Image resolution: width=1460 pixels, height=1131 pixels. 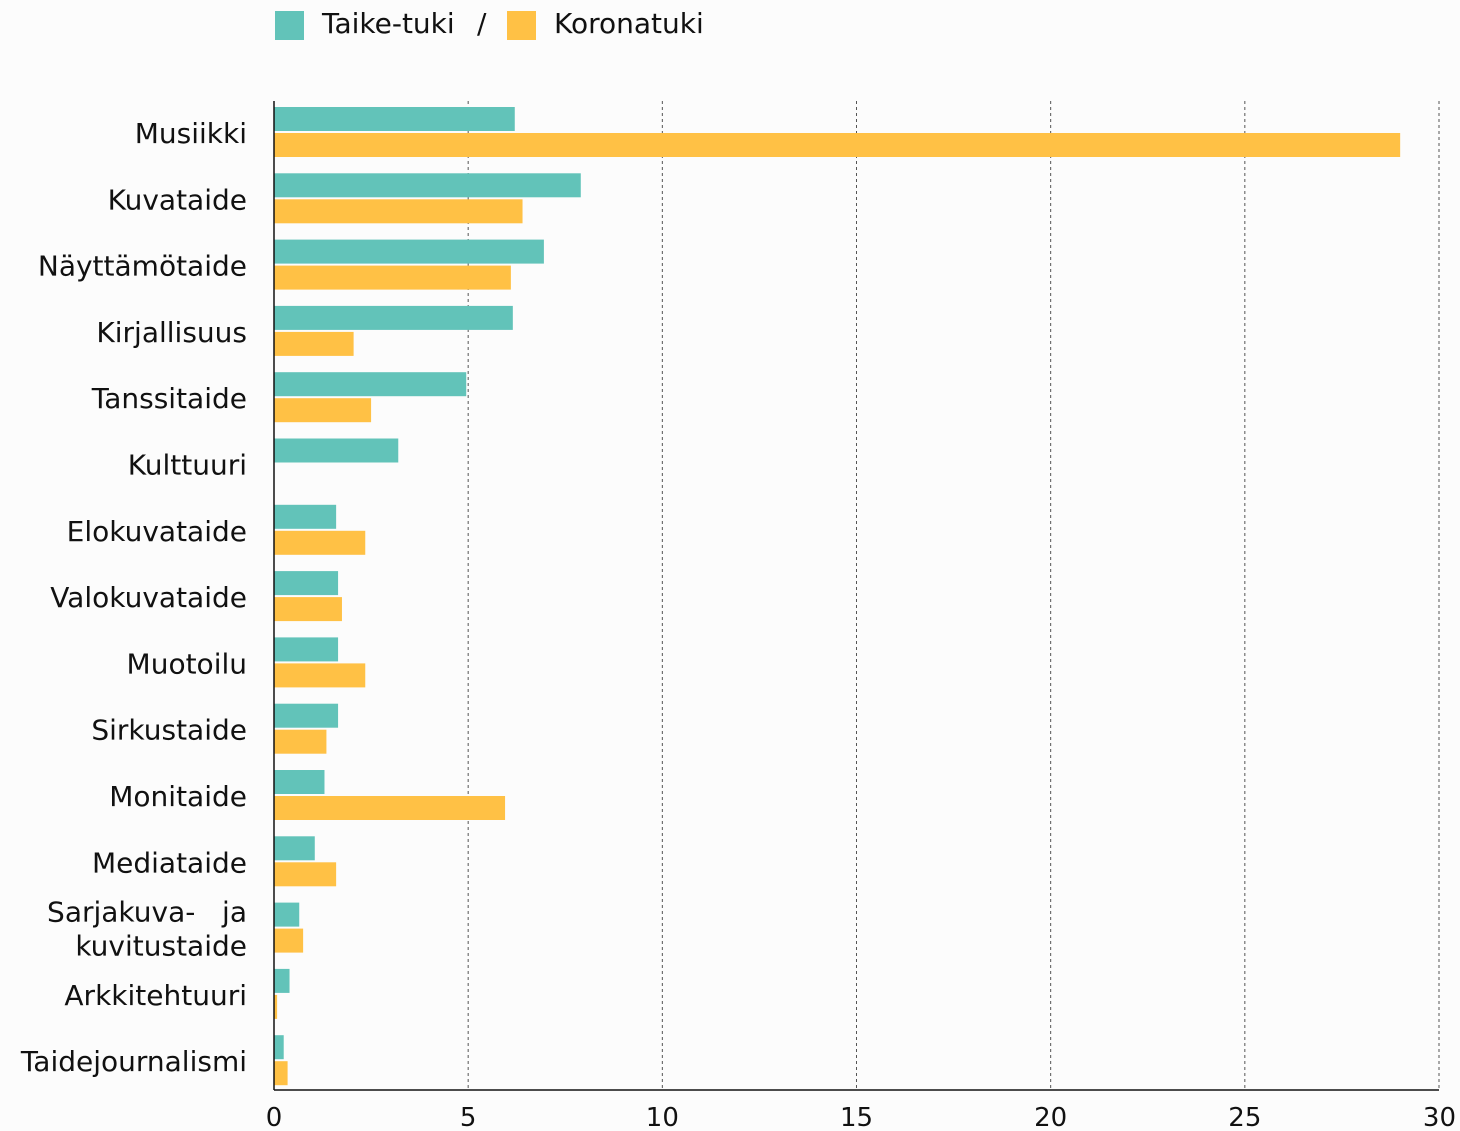 What do you see at coordinates (336, 450) in the screenshot?
I see `bar-taike-tuki-kulttuuri` at bounding box center [336, 450].